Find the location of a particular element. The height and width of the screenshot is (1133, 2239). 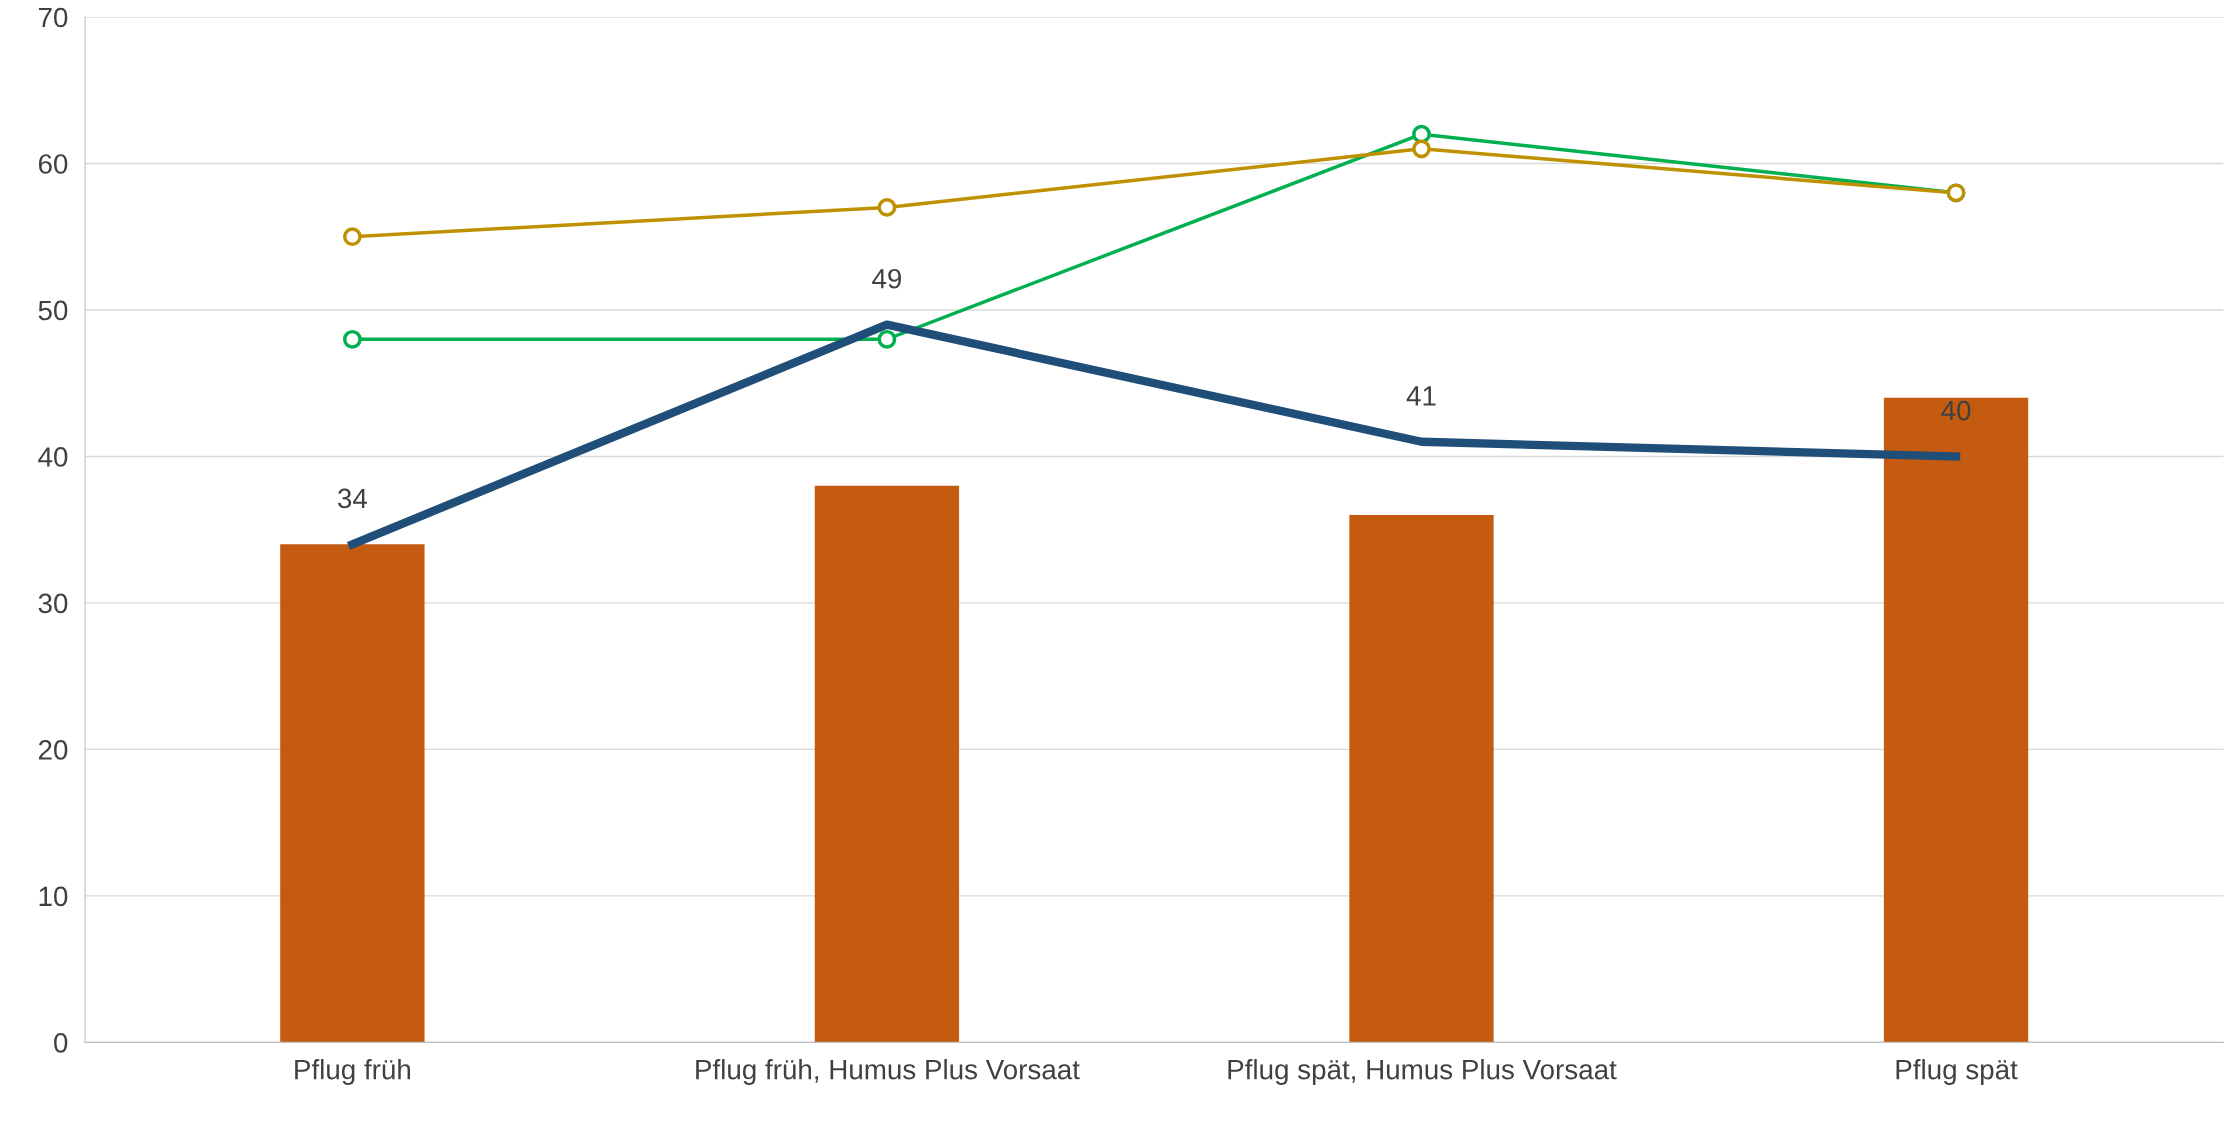

x-tick-label: Pflug spät is located at coordinates (1957, 1072).